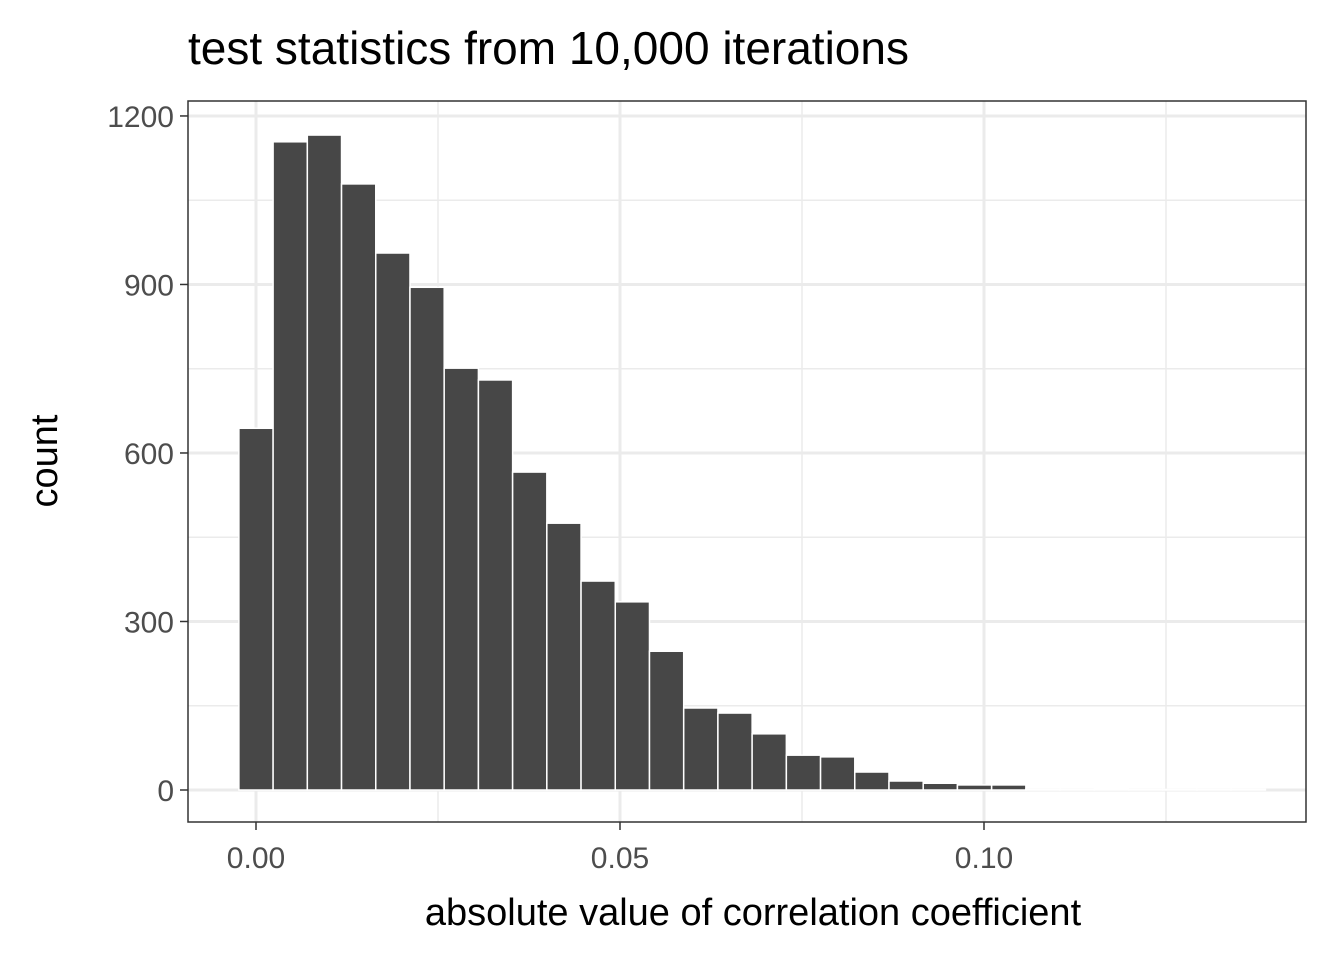  Describe the element at coordinates (165, 791) in the screenshot. I see `y-tick-label: 0` at that location.